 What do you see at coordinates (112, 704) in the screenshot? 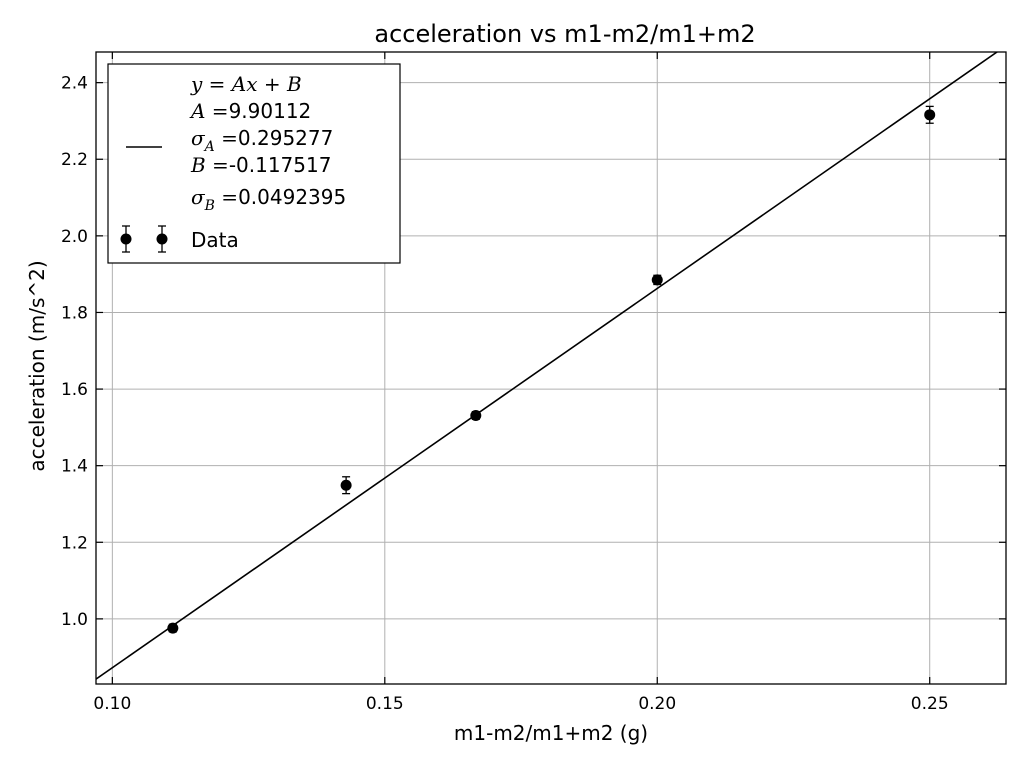
I see `x-tick-label: 0.10` at bounding box center [112, 704].